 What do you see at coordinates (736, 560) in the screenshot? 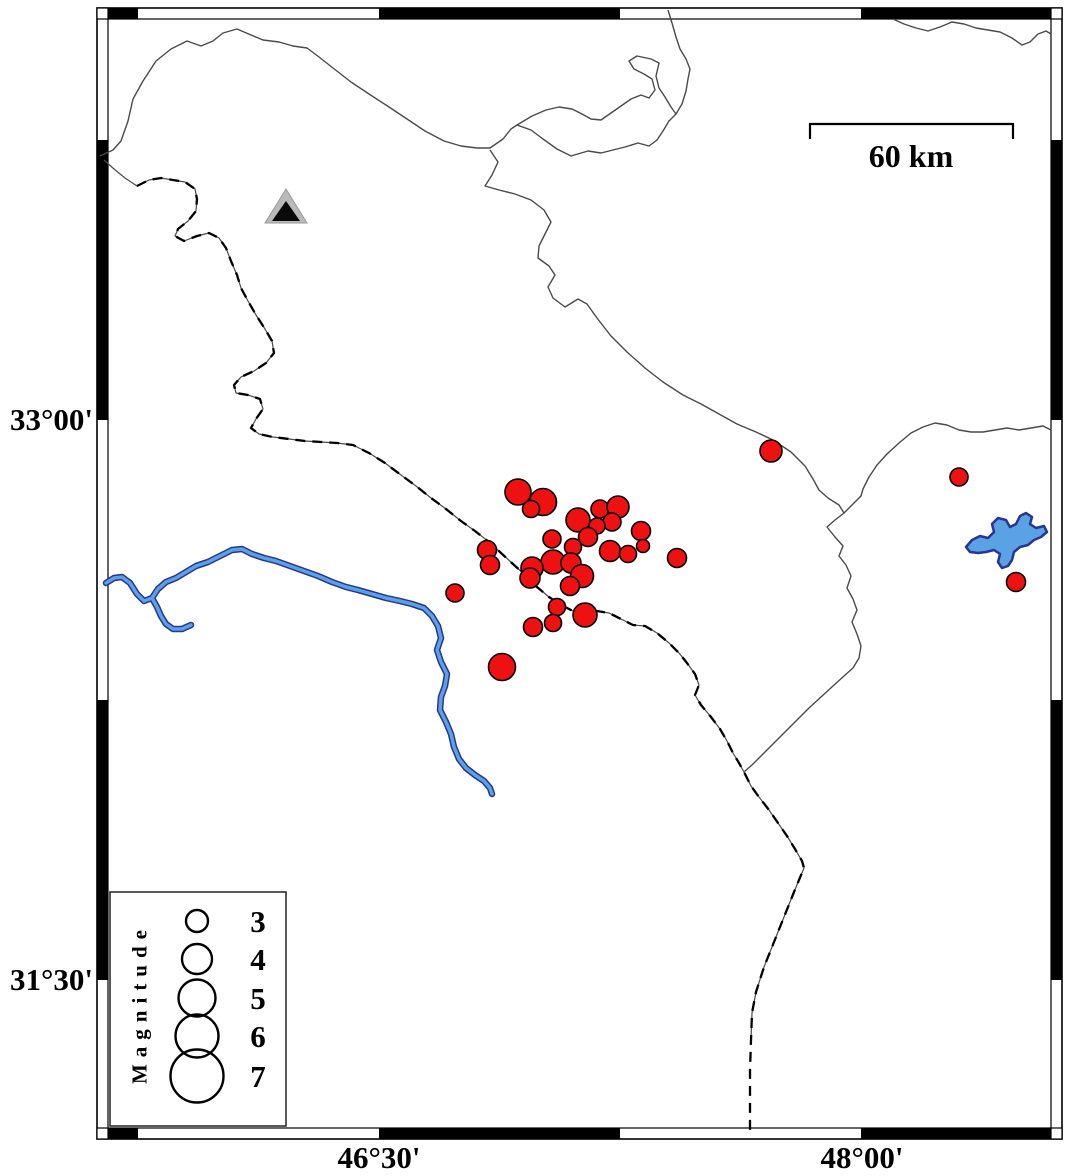
I see `earthquake-markers` at bounding box center [736, 560].